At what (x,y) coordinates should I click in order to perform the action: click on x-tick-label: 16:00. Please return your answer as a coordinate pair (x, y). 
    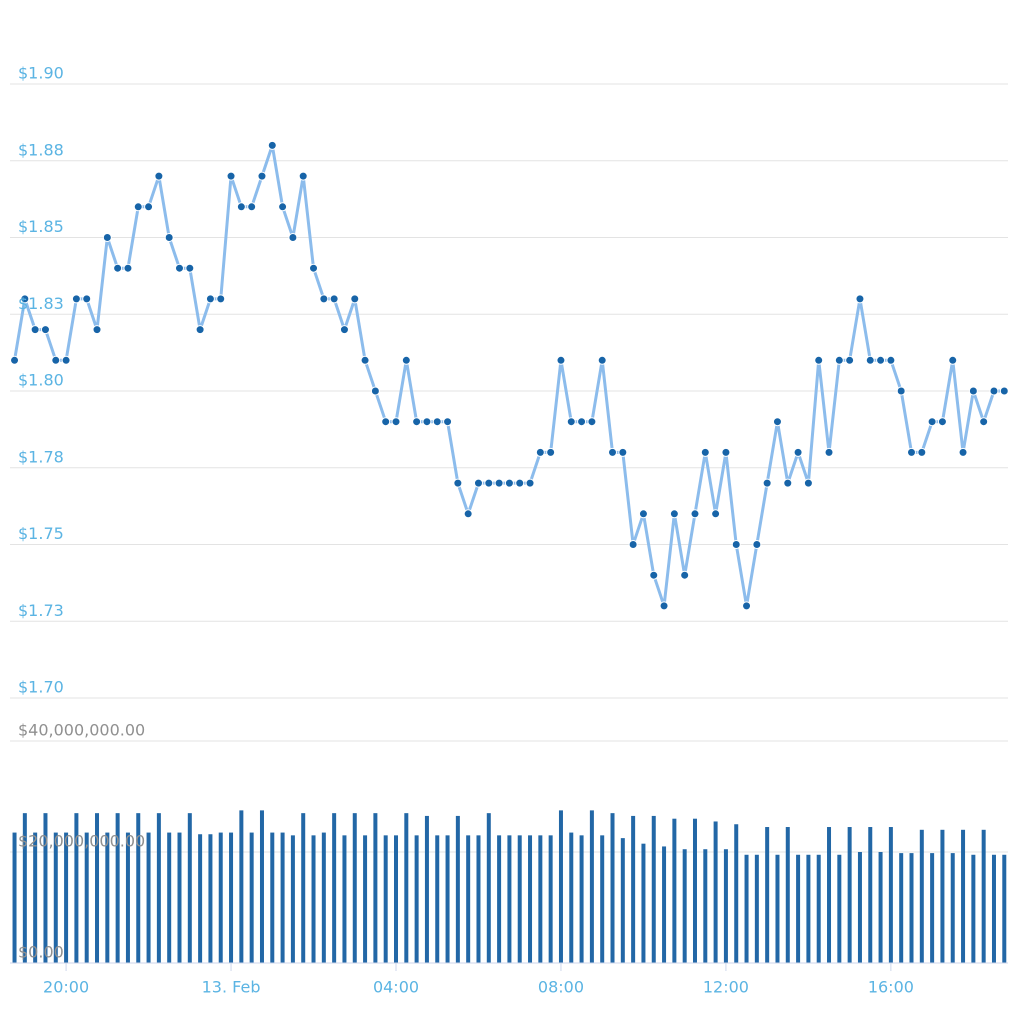
    Looking at the image, I should click on (891, 987).